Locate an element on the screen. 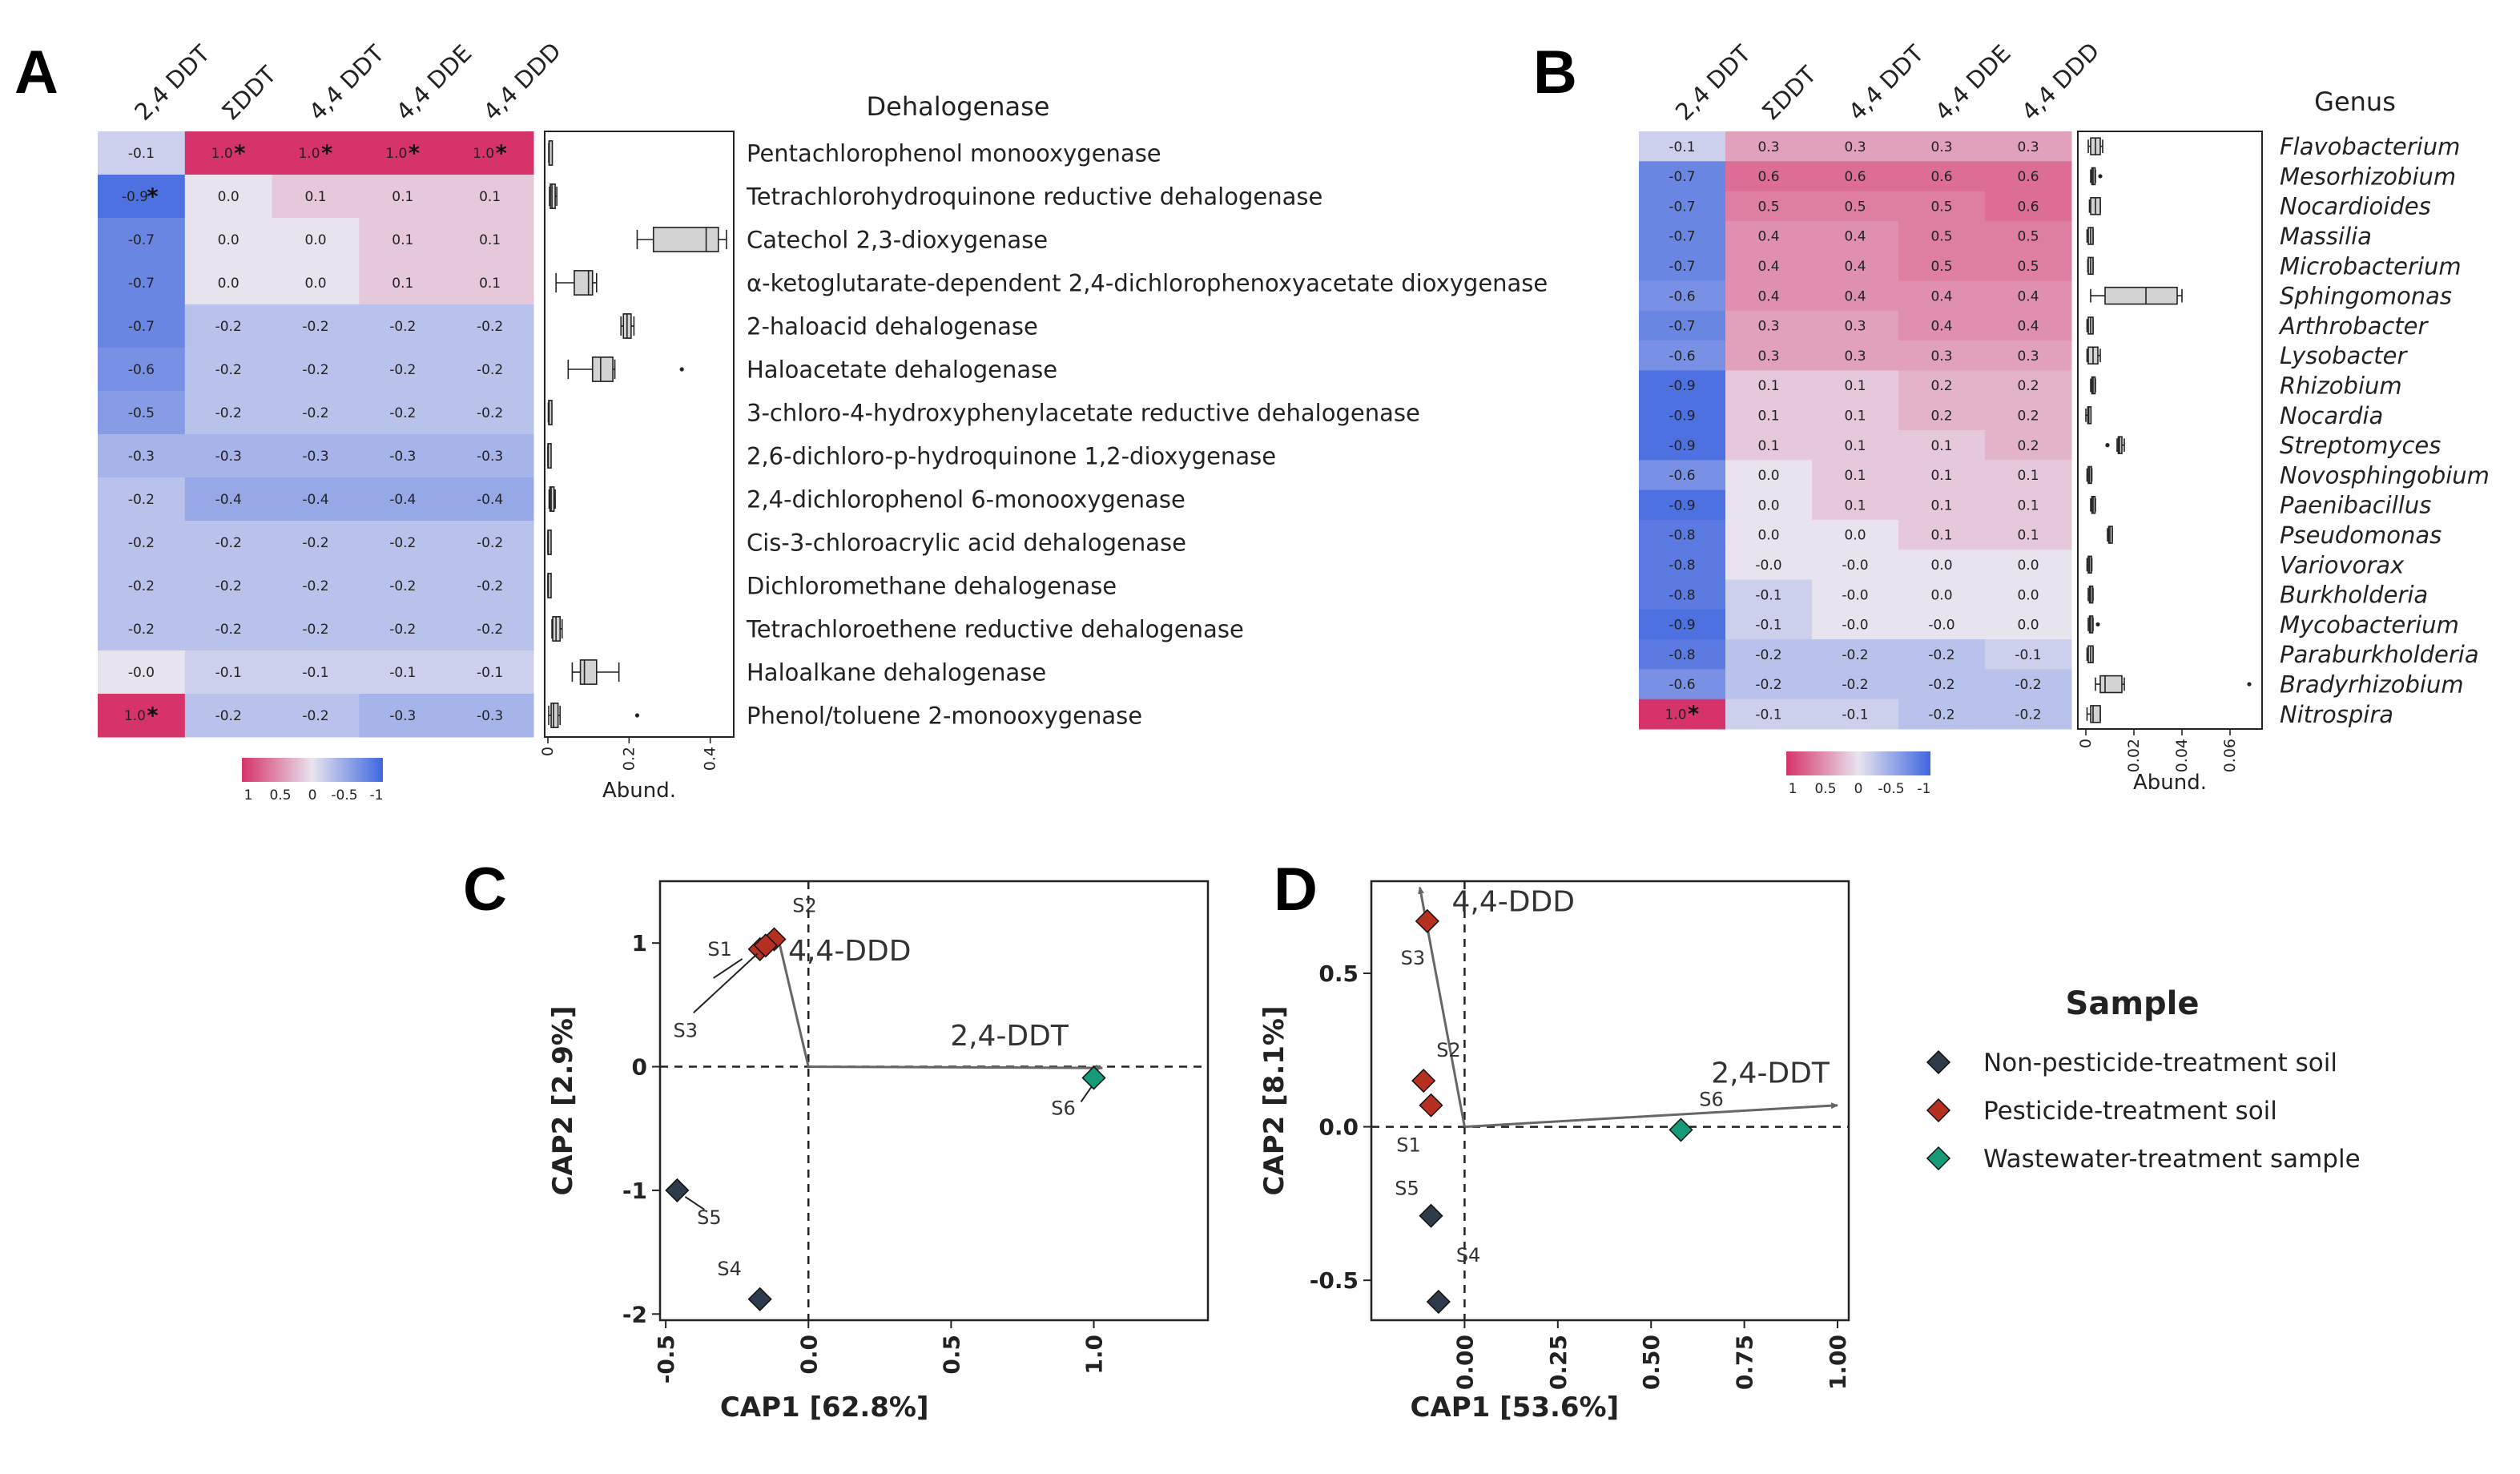 The image size is (2520, 1474). biplot-vector is located at coordinates (1651, 1115).